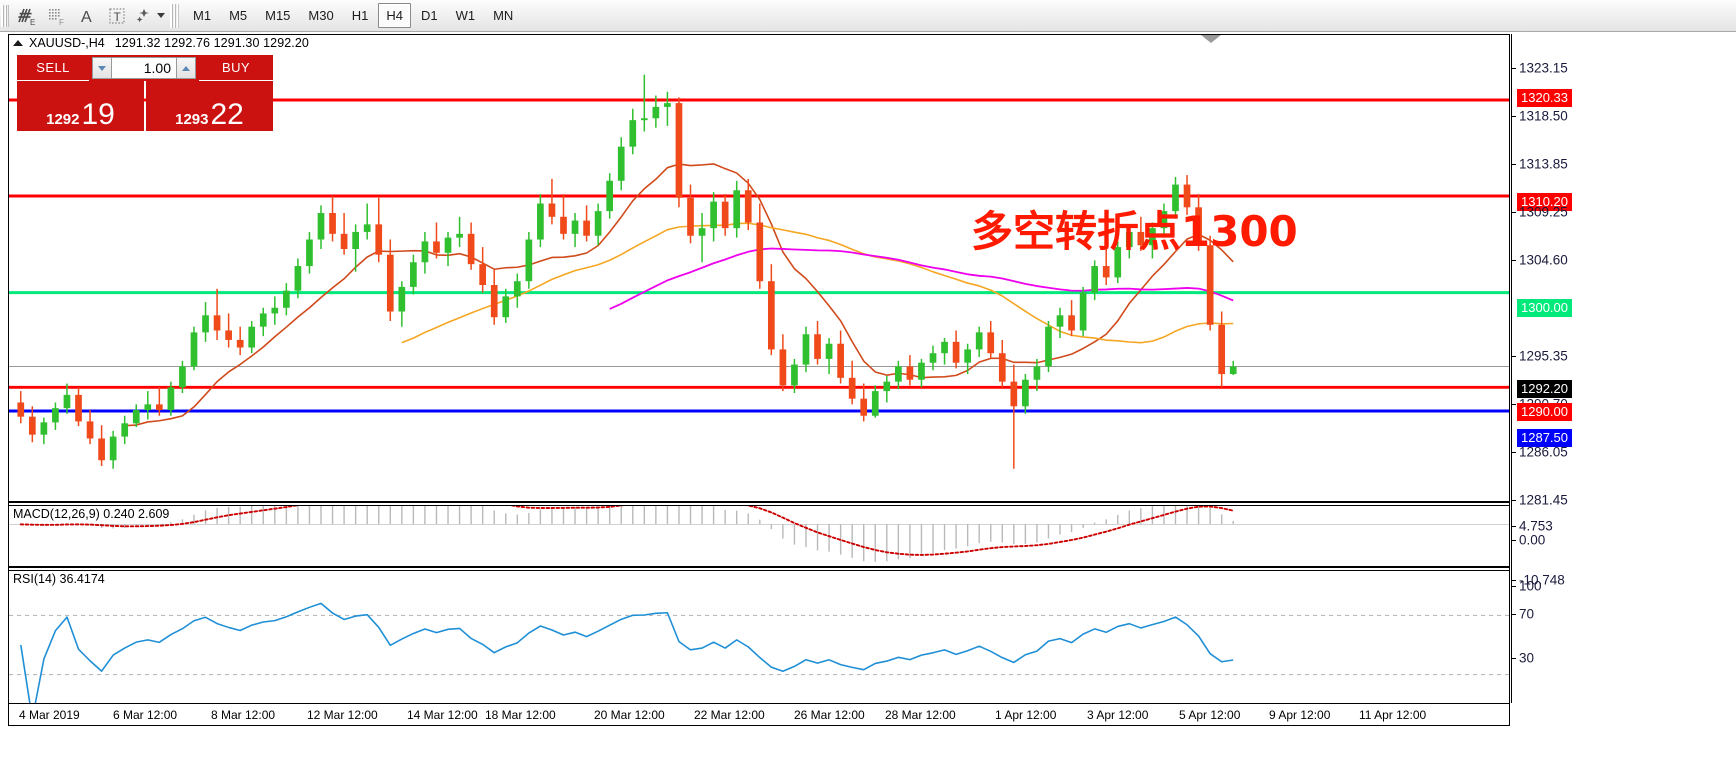  I want to click on macd-pane: MACD(12,26,9) 0.240 2.609, so click(759, 536).